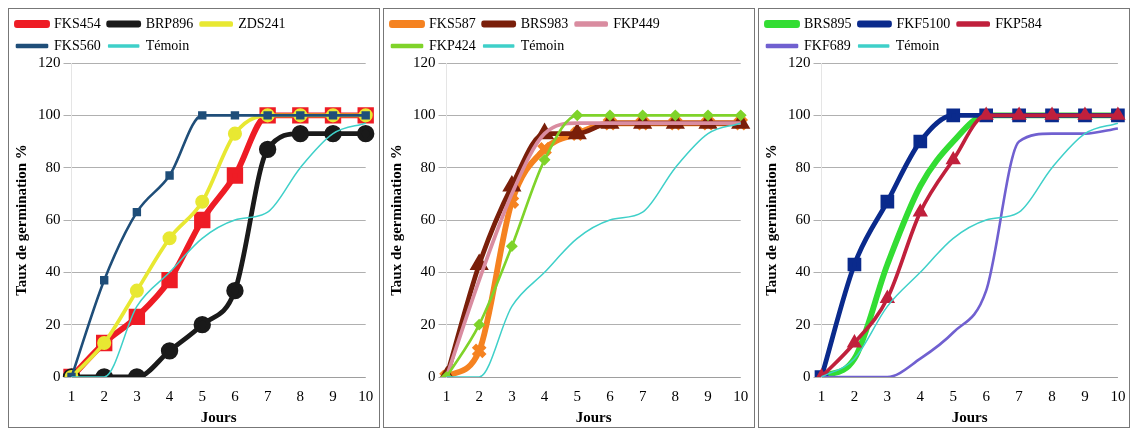  What do you see at coordinates (169, 23) in the screenshot?
I see `legend-label: BRP896` at bounding box center [169, 23].